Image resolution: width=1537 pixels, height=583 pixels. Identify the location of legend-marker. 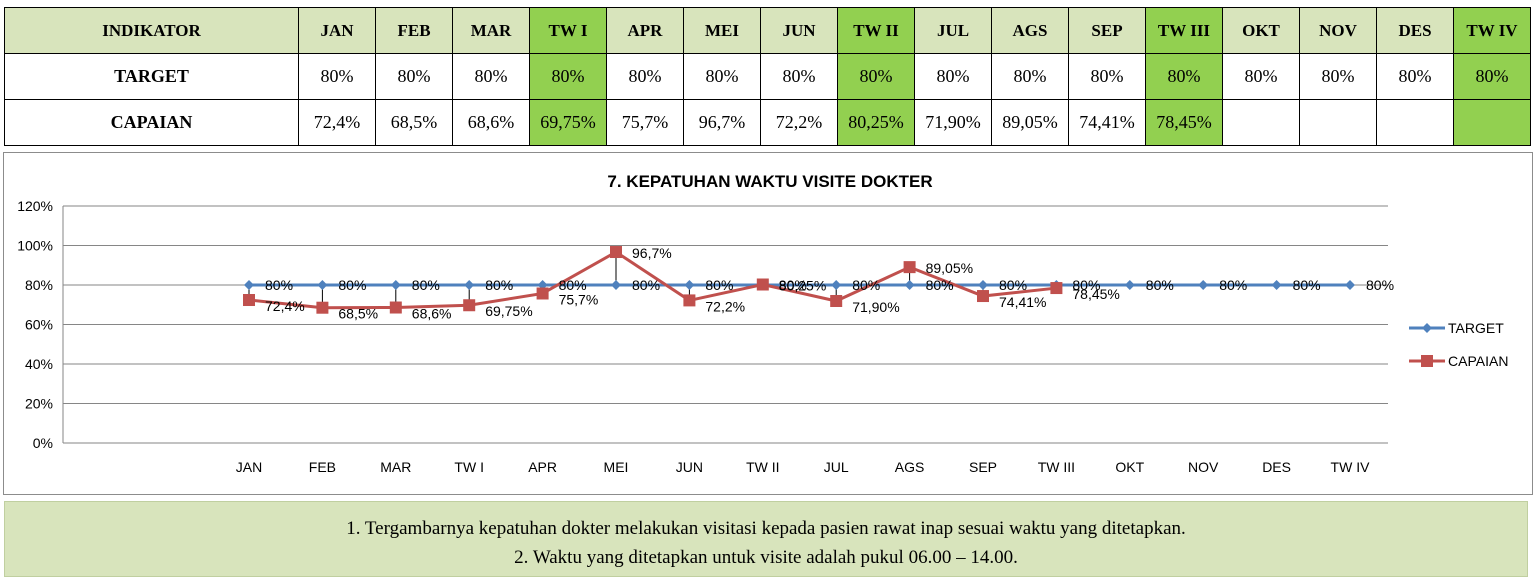
(1427, 361).